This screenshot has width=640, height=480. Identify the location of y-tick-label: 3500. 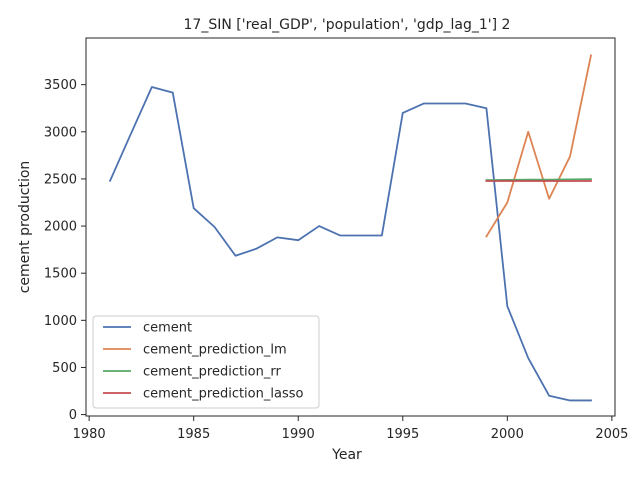
(60, 85).